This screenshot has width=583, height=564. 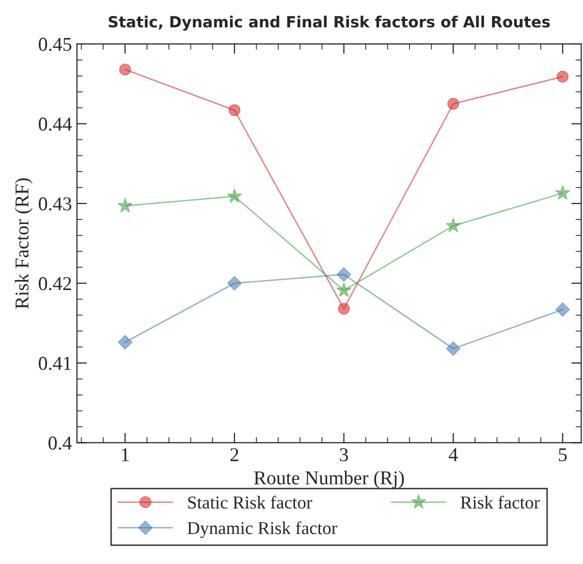 What do you see at coordinates (55, 45) in the screenshot?
I see `y-tick-label: 0.45` at bounding box center [55, 45].